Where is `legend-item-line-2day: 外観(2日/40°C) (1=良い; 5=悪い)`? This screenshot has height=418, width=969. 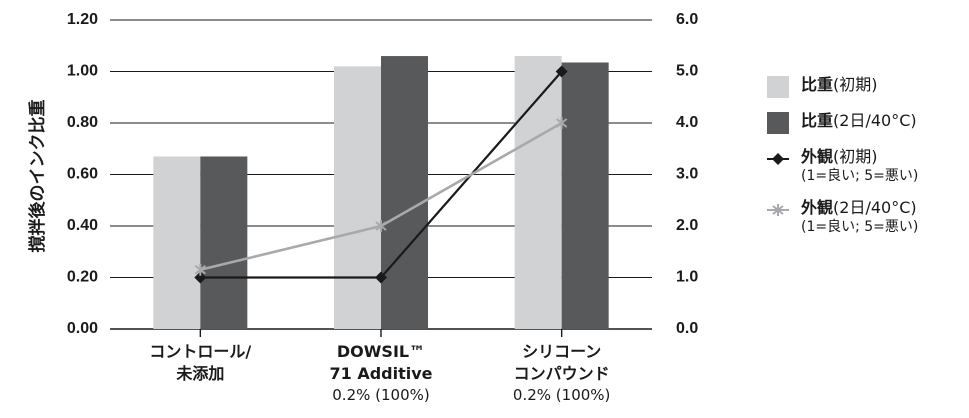
legend-item-line-2day: 外観(2日/40°C) (1=良い; 5=悪い) is located at coordinates (867, 217).